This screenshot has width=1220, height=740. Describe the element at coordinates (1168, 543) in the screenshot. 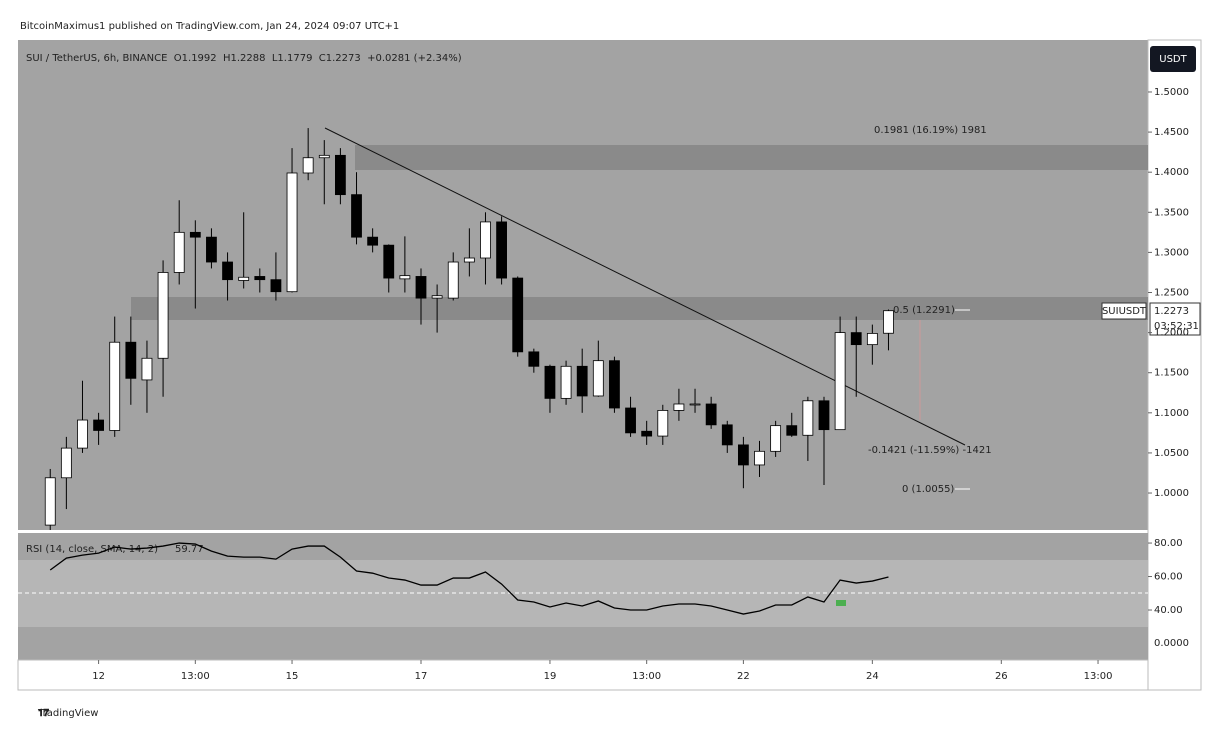

I see `y-tick-label: 80.00` at that location.